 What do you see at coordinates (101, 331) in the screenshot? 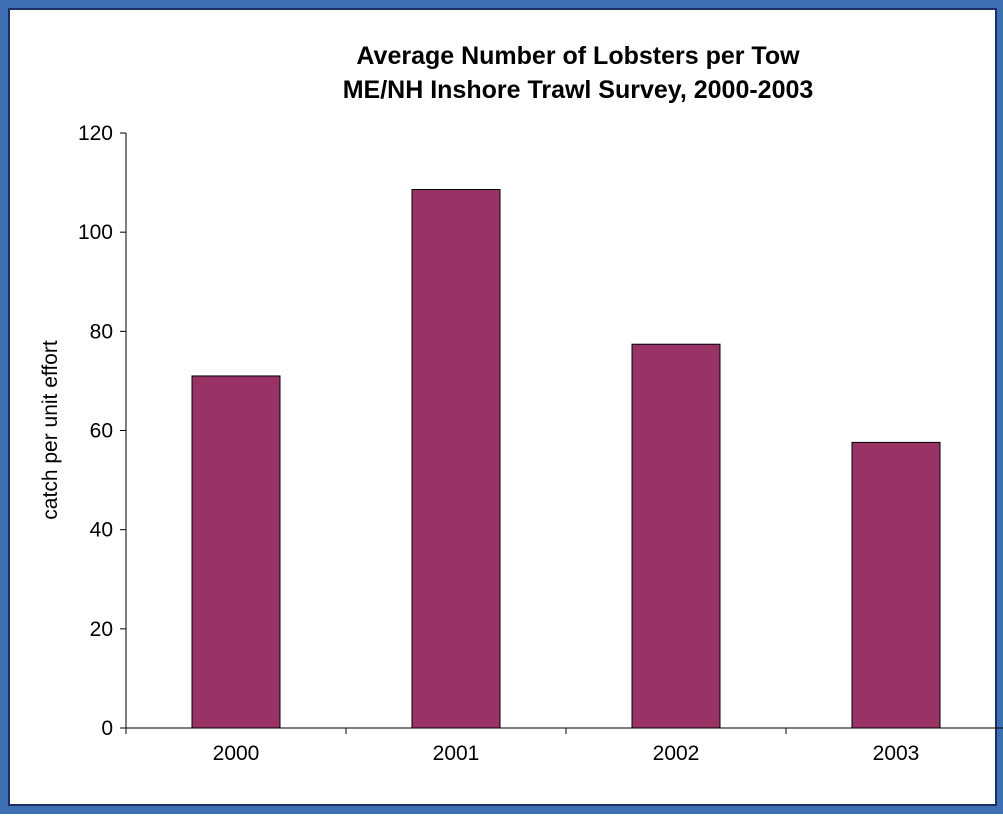
I see `y-tick-label: 80` at bounding box center [101, 331].